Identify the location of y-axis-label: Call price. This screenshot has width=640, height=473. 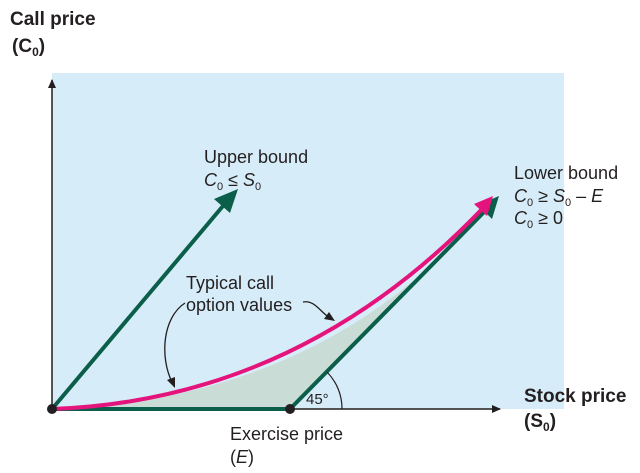
(53, 19).